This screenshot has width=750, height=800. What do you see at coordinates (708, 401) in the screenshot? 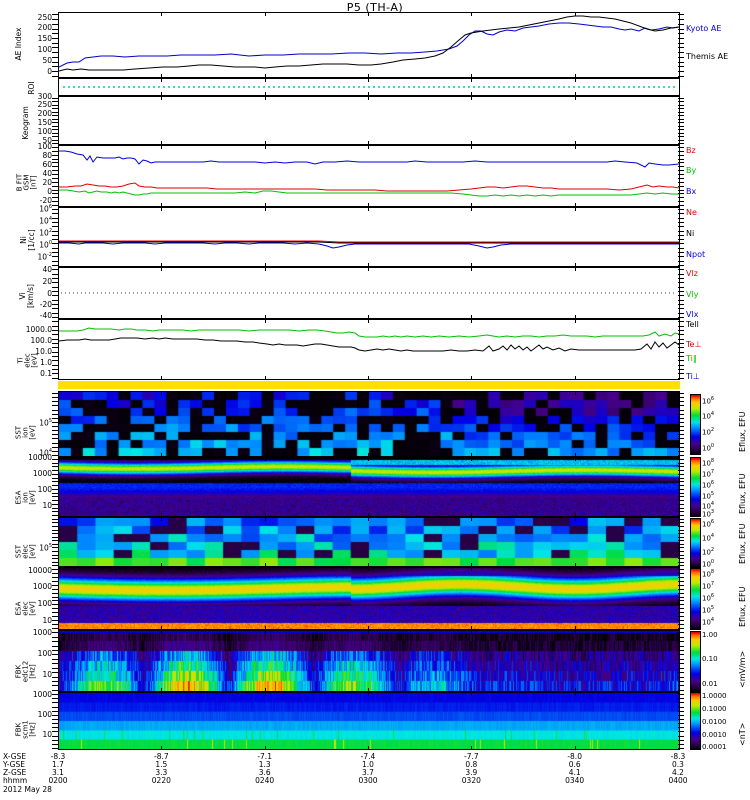
I see `cb-sst-ion-tick: 106` at bounding box center [708, 401].